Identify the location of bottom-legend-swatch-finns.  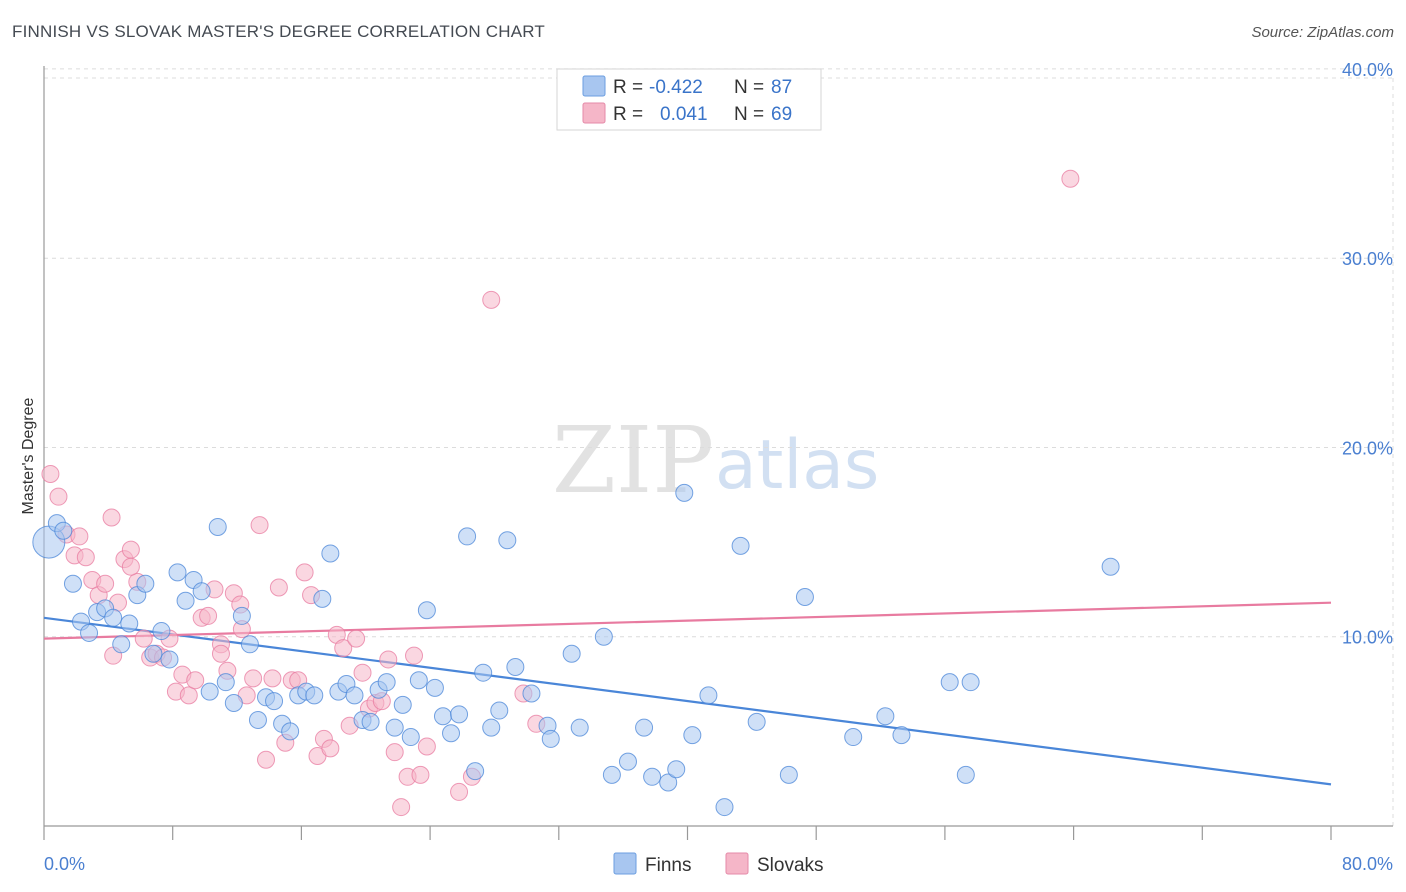
(625, 863).